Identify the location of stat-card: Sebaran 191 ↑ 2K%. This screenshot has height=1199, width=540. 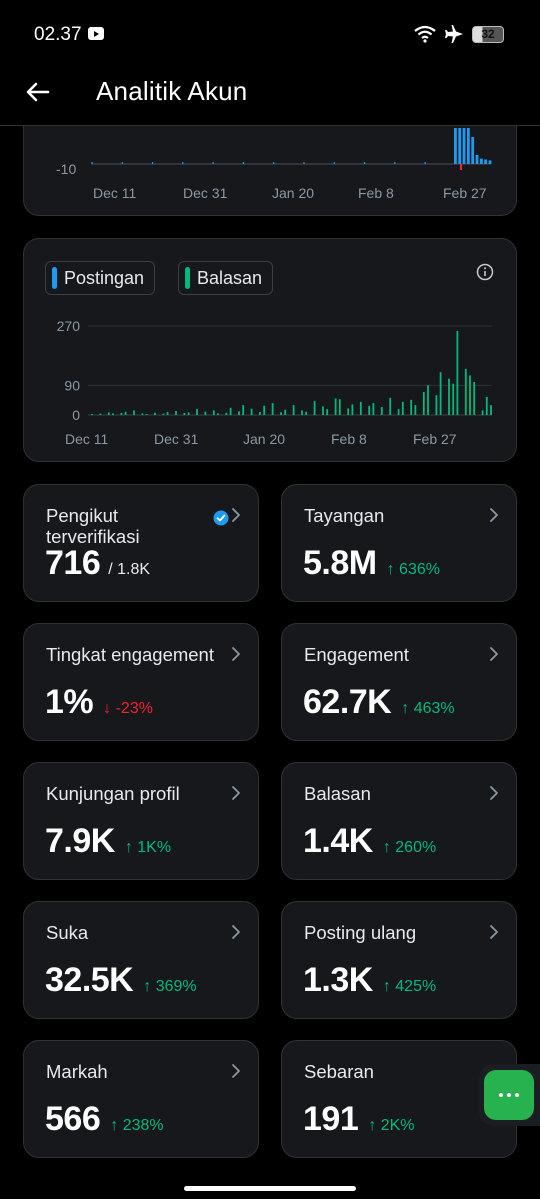
(399, 1099).